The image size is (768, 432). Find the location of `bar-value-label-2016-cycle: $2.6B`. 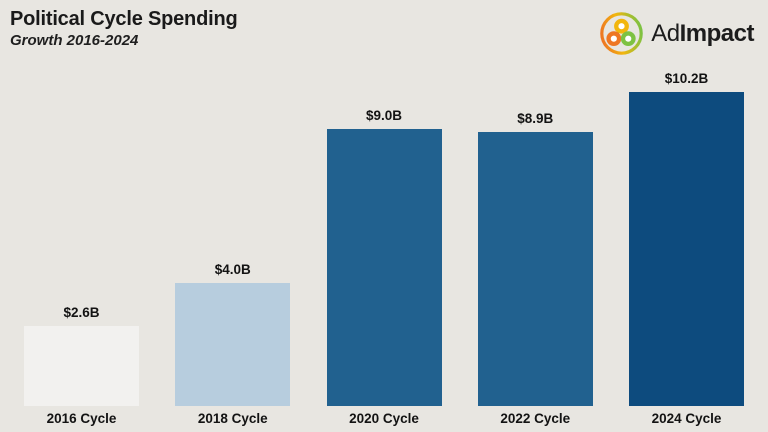

bar-value-label-2016-cycle: $2.6B is located at coordinates (81, 312).